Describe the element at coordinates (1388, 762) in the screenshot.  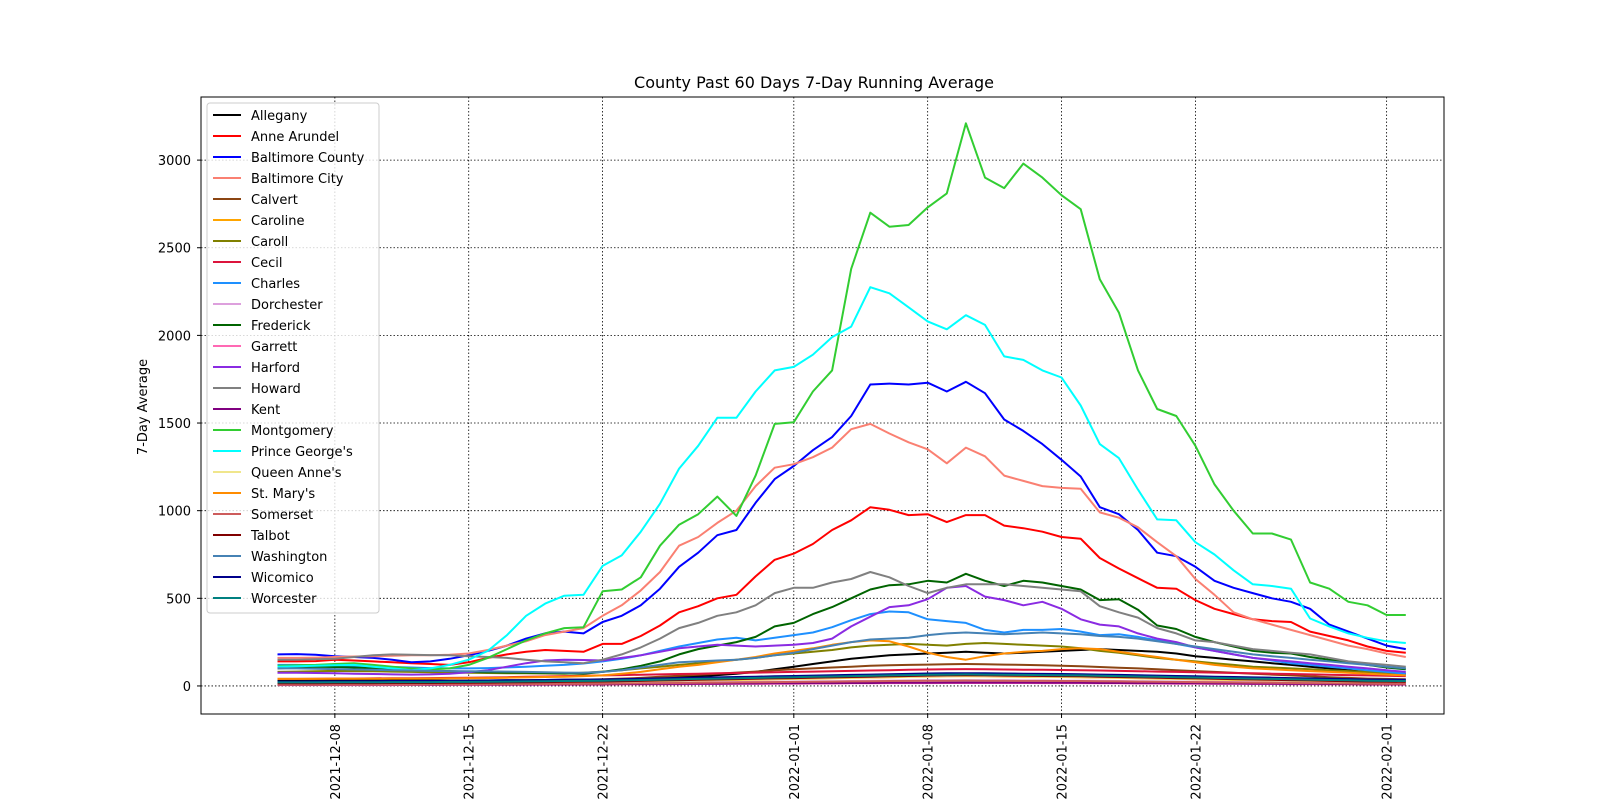
I see `x-tick-label: 2022-02-01` at that location.